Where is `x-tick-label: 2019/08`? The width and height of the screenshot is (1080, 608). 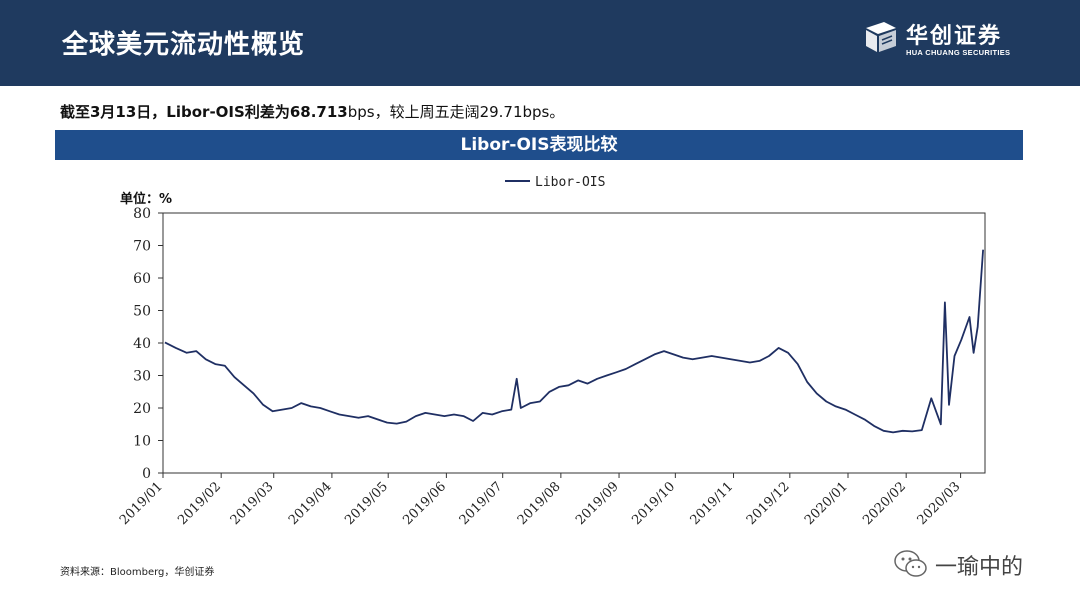 x-tick-label: 2019/08 is located at coordinates (539, 503).